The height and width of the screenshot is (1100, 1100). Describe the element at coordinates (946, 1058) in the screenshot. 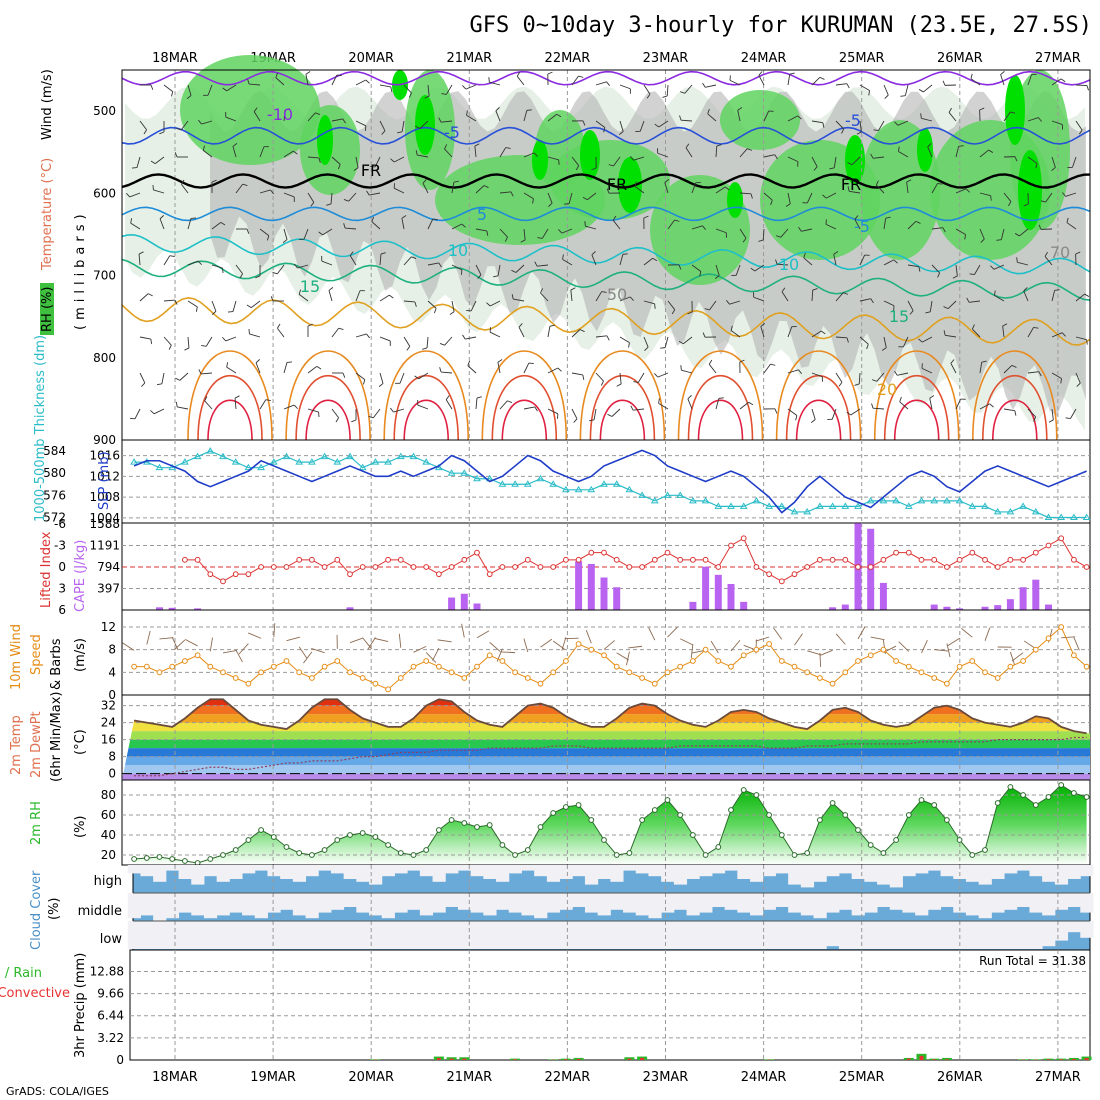

I see `precip-total-bar` at that location.